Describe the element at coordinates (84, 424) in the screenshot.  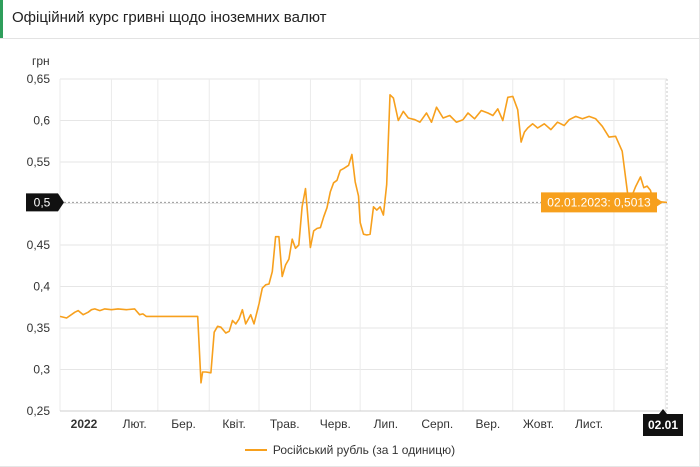
I see `x-tick-label: 2022` at that location.